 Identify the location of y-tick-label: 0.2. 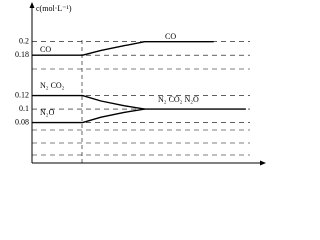
(24, 41).